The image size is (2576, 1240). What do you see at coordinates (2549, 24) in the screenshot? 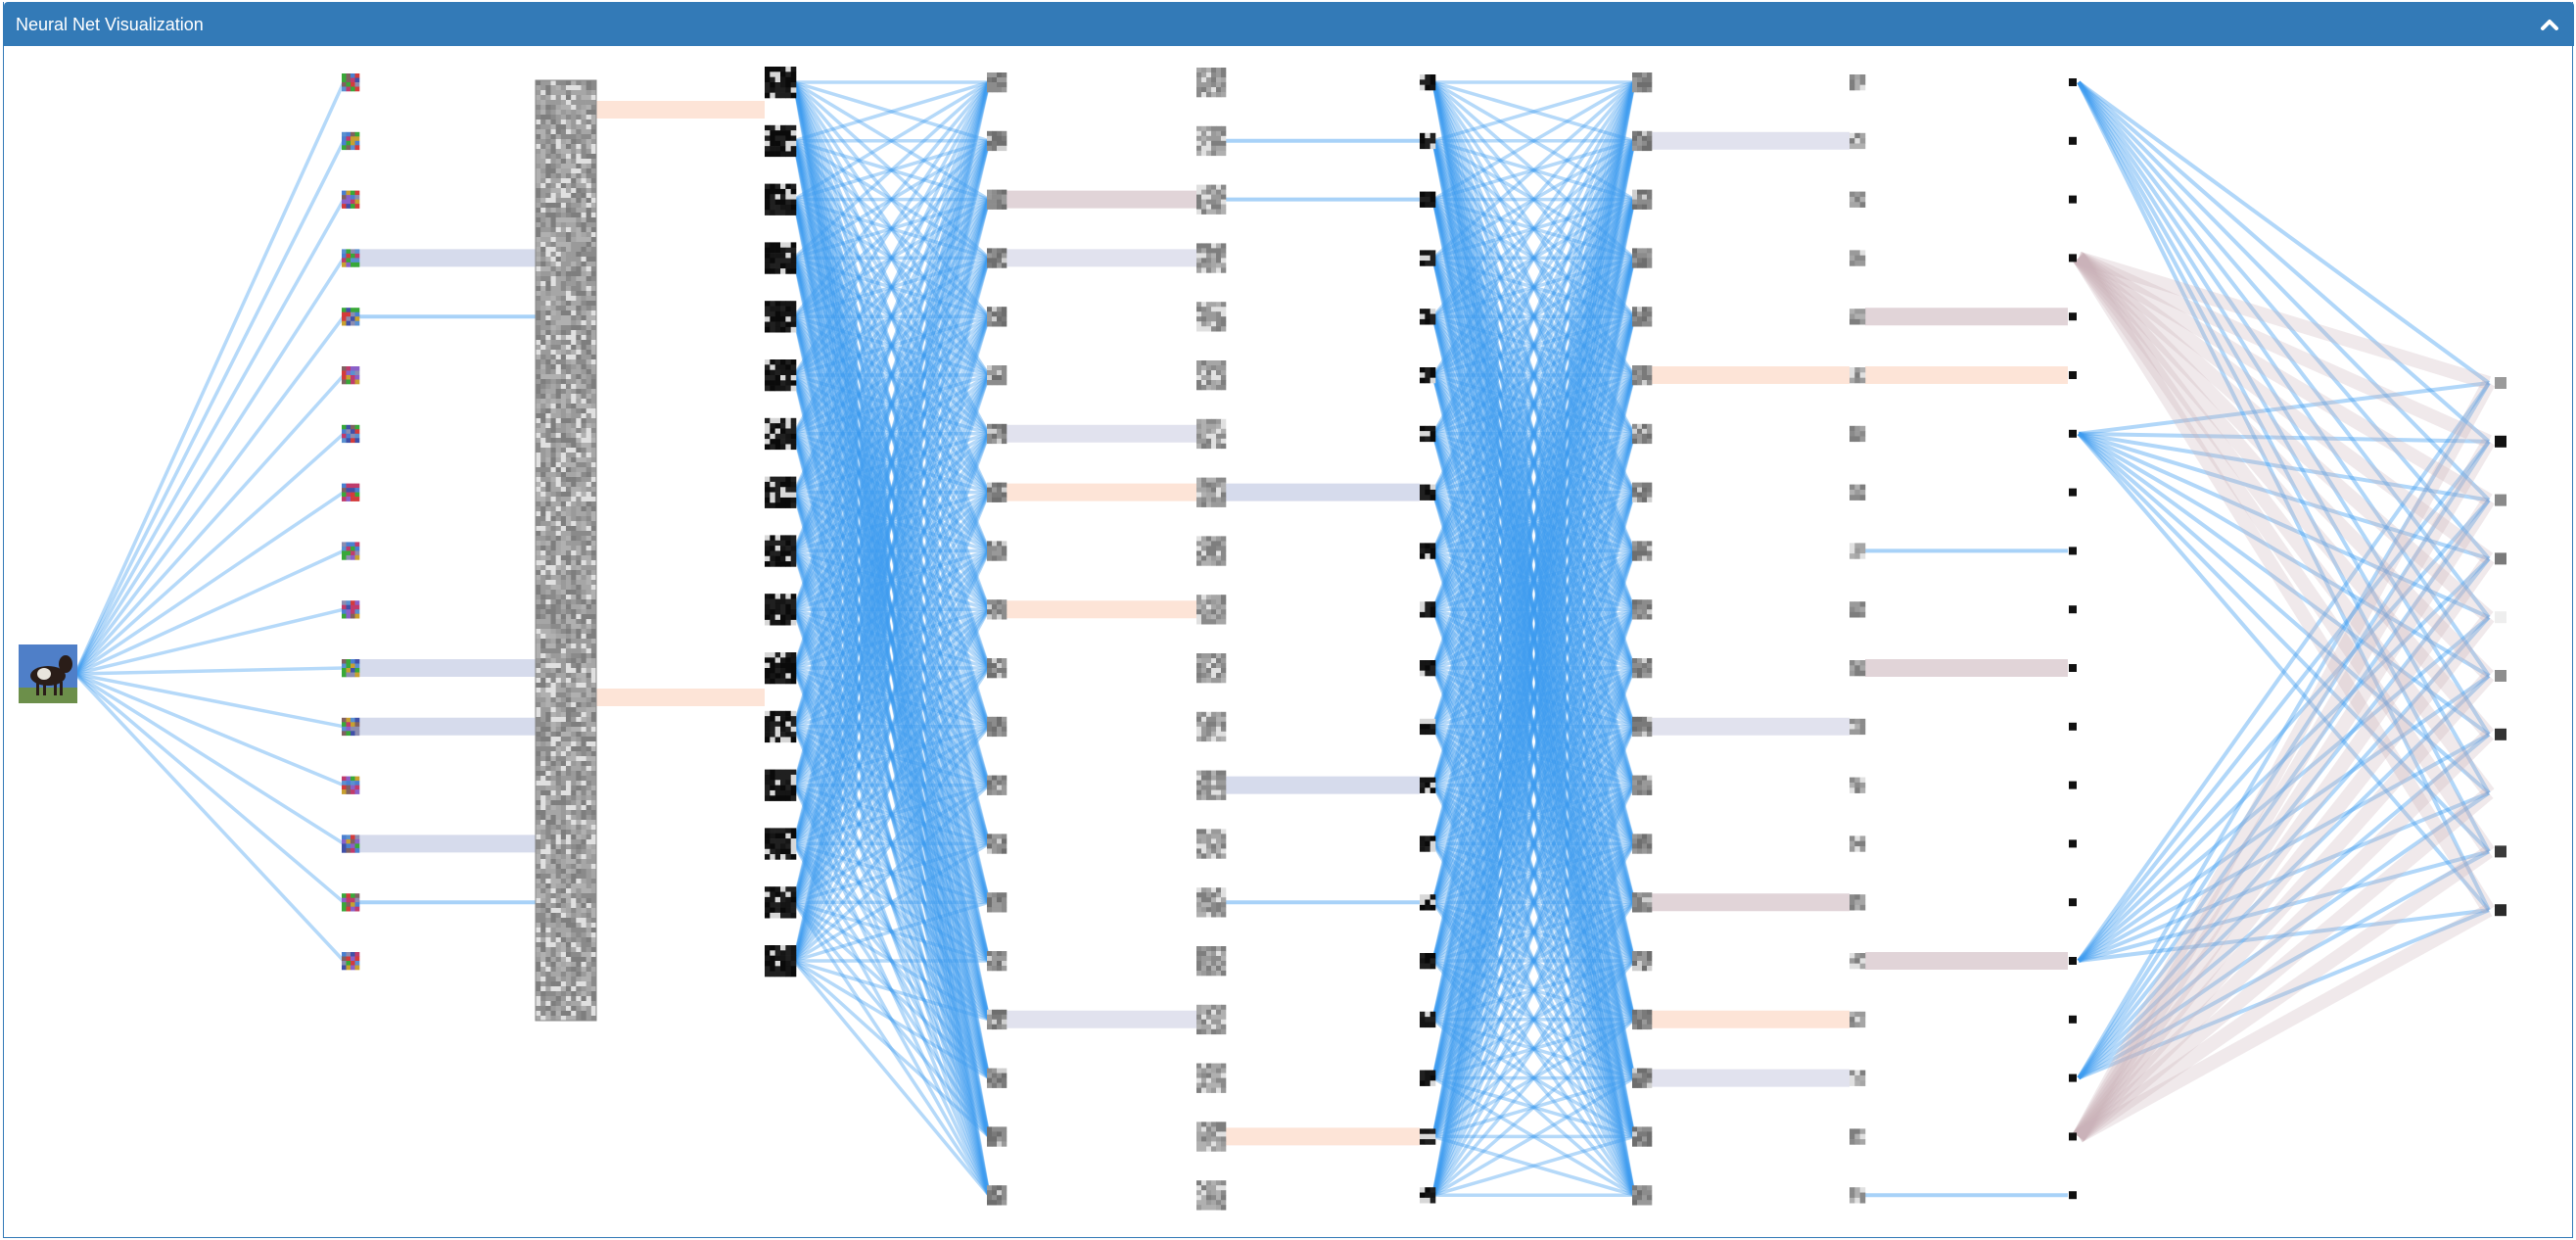
I see `collapse-toggle-button` at bounding box center [2549, 24].